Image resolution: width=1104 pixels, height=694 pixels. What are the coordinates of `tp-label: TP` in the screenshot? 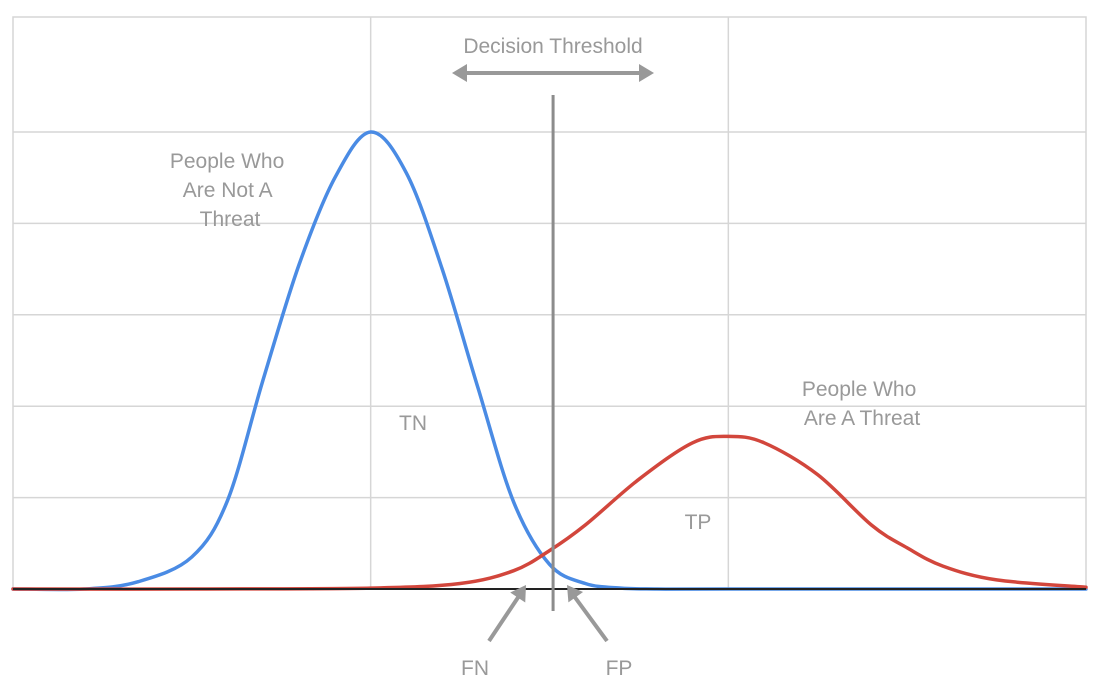 It's located at (698, 522).